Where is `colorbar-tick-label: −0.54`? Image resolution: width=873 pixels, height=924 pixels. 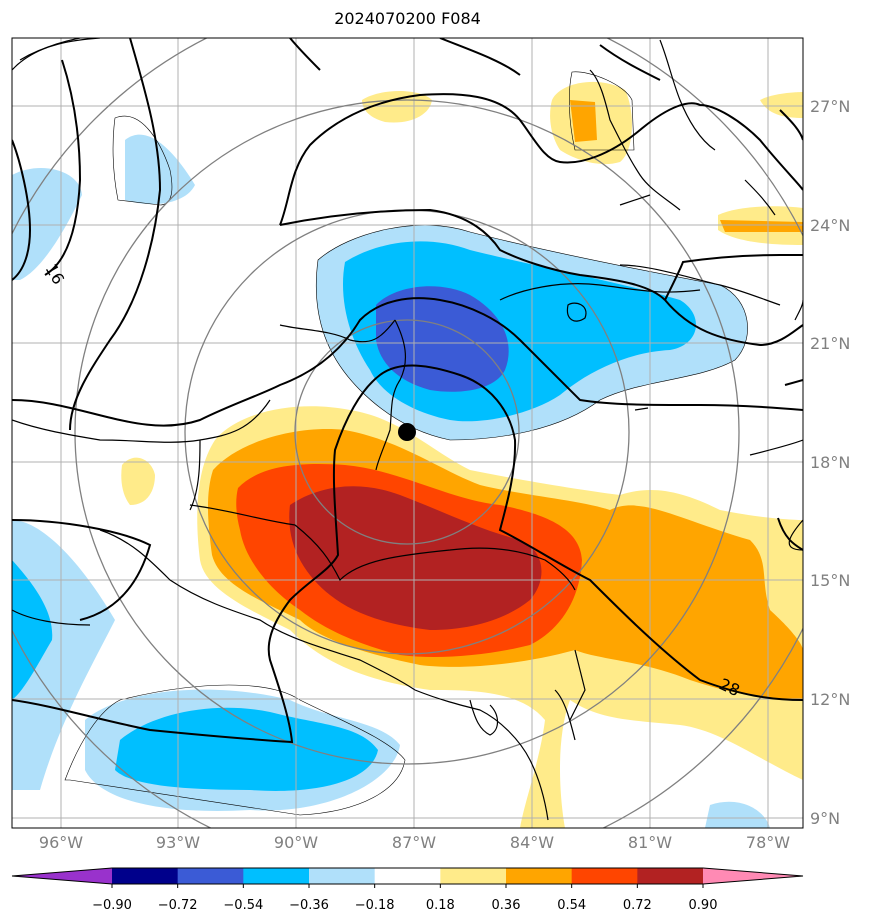 colorbar-tick-label: −0.54 is located at coordinates (243, 905).